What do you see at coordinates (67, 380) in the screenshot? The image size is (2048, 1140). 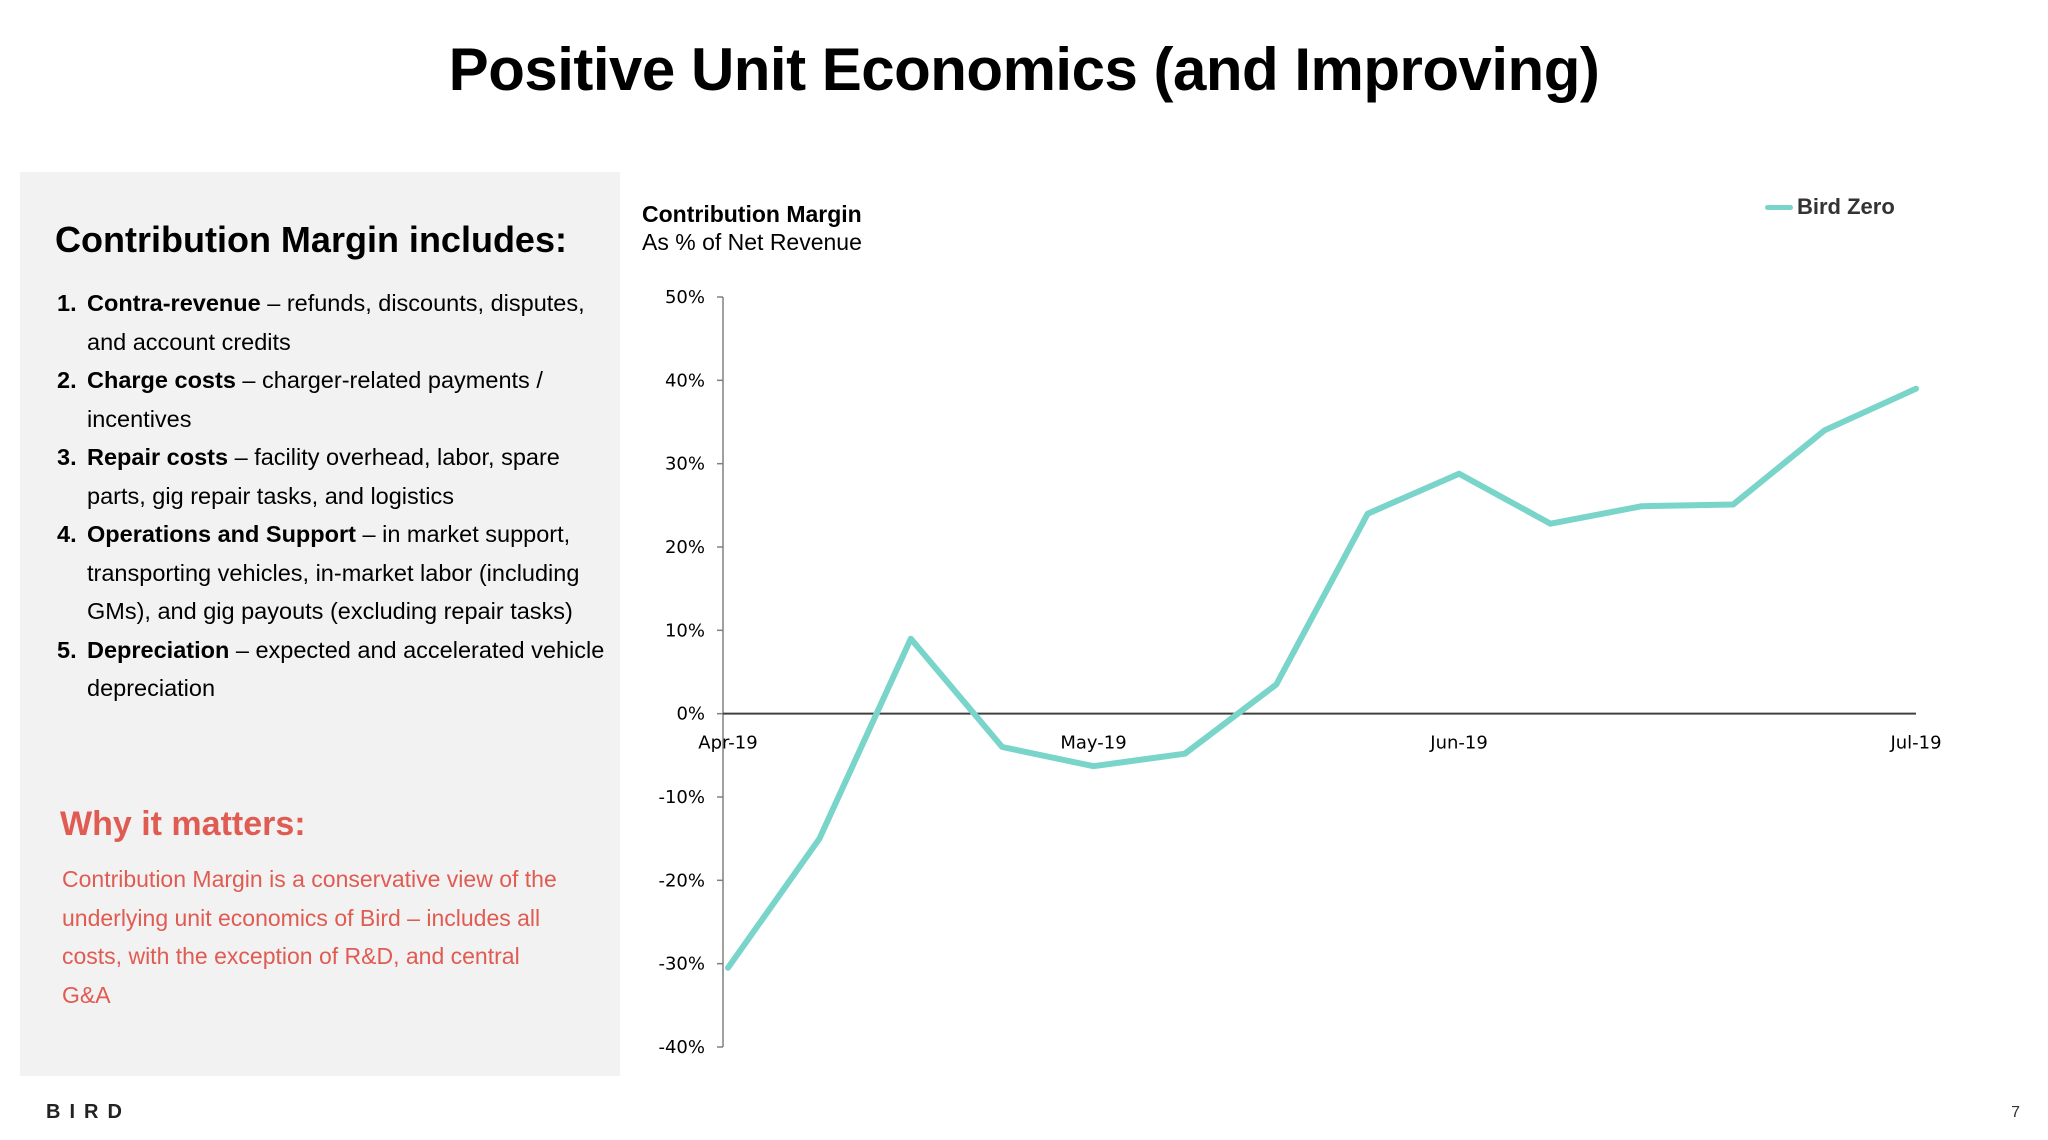 I see `list-number: 2.` at bounding box center [67, 380].